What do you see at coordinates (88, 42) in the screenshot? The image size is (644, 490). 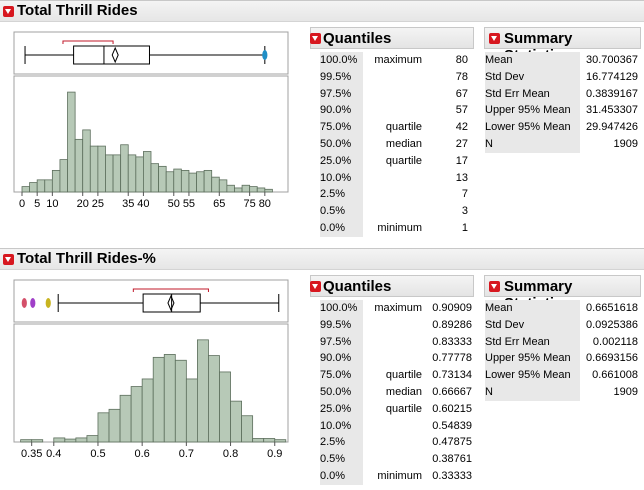 I see `shortest-half-bracket` at bounding box center [88, 42].